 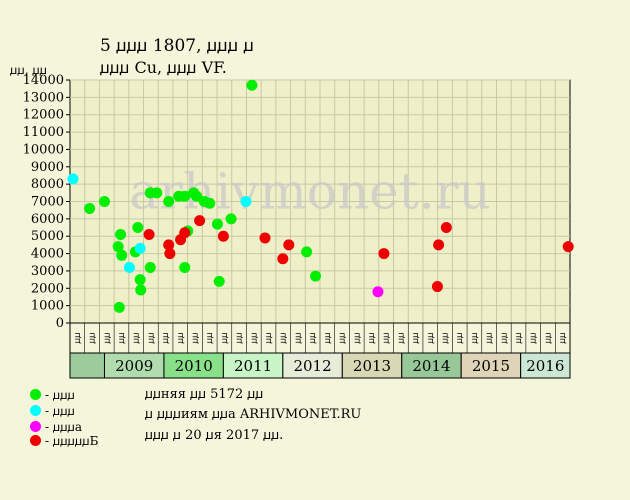 I want to click on y-tick-label: 1000, so click(x=47, y=306).